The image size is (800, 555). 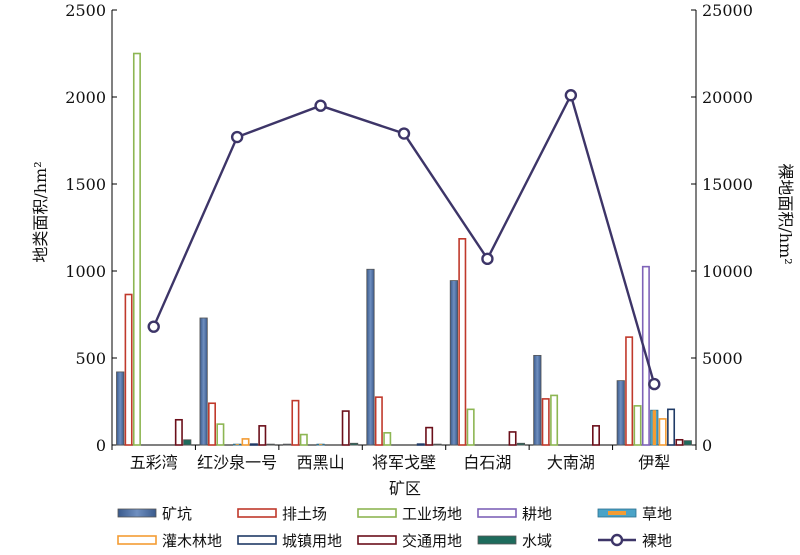 I want to click on y-tick-label: 1000, so click(x=85, y=271).